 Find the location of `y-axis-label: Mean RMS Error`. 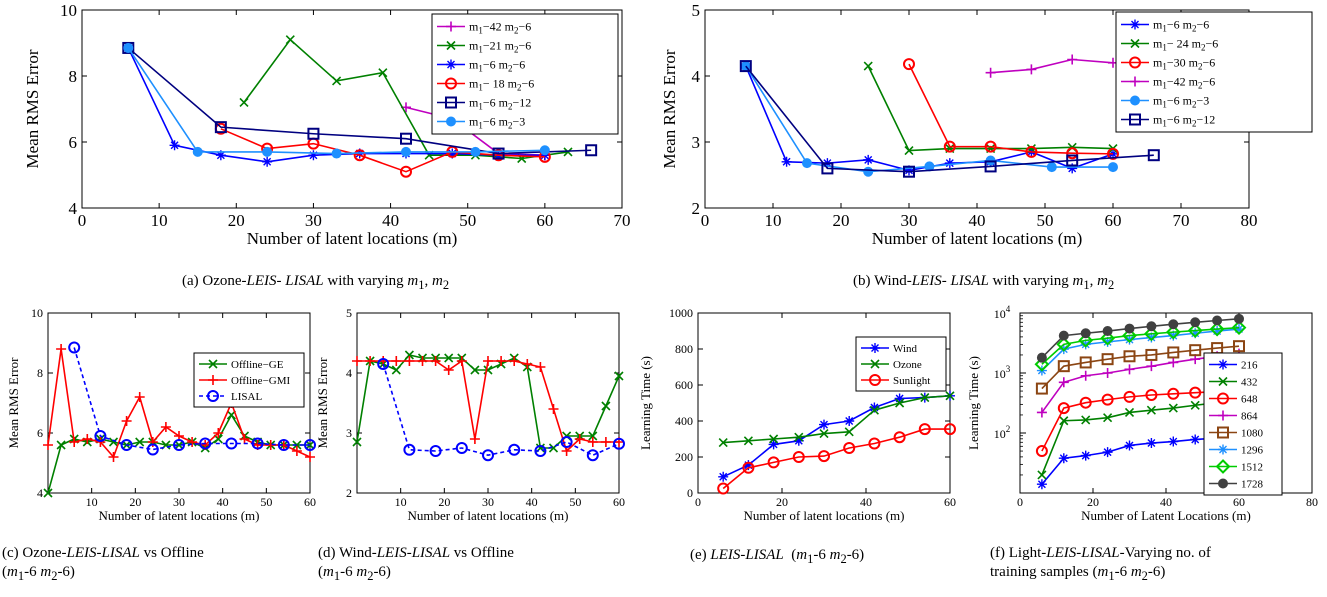

y-axis-label: Mean RMS Error is located at coordinates (13, 403).